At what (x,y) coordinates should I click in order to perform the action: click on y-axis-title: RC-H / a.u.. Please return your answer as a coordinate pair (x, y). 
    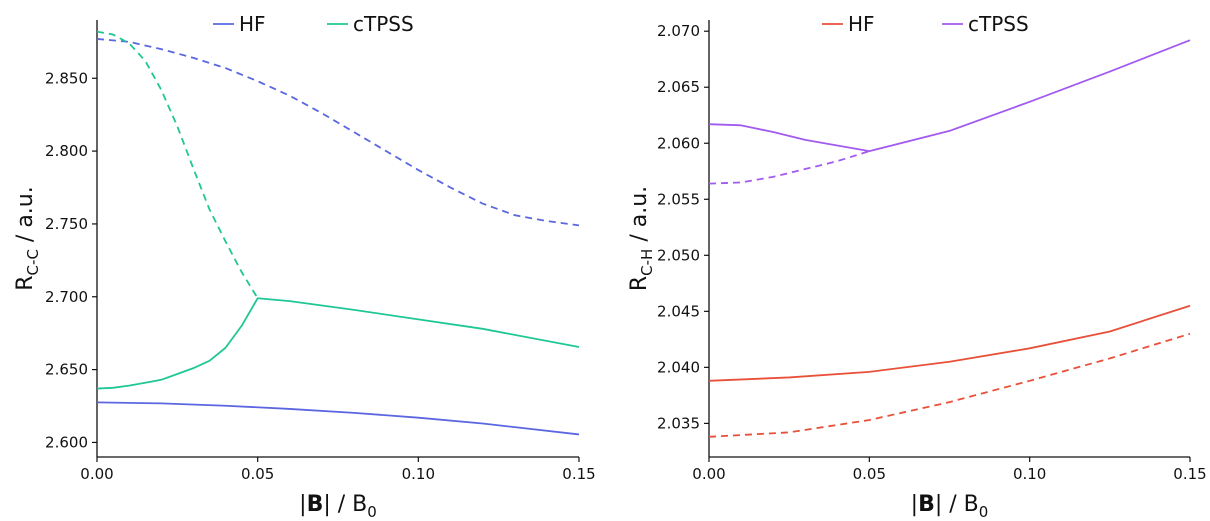
    Looking at the image, I should click on (641, 238).